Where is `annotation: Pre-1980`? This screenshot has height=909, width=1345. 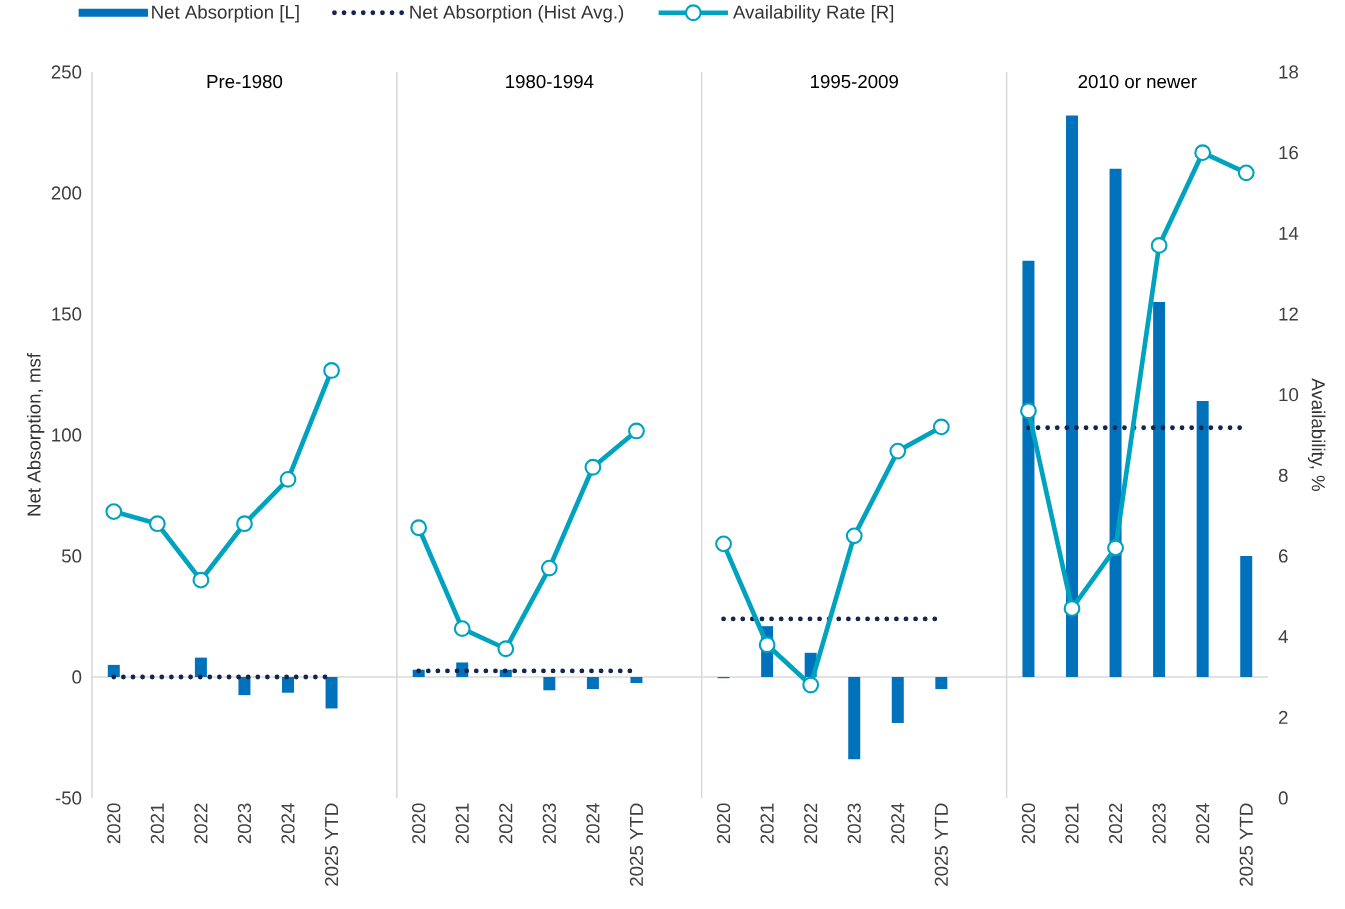
annotation: Pre-1980 is located at coordinates (245, 81).